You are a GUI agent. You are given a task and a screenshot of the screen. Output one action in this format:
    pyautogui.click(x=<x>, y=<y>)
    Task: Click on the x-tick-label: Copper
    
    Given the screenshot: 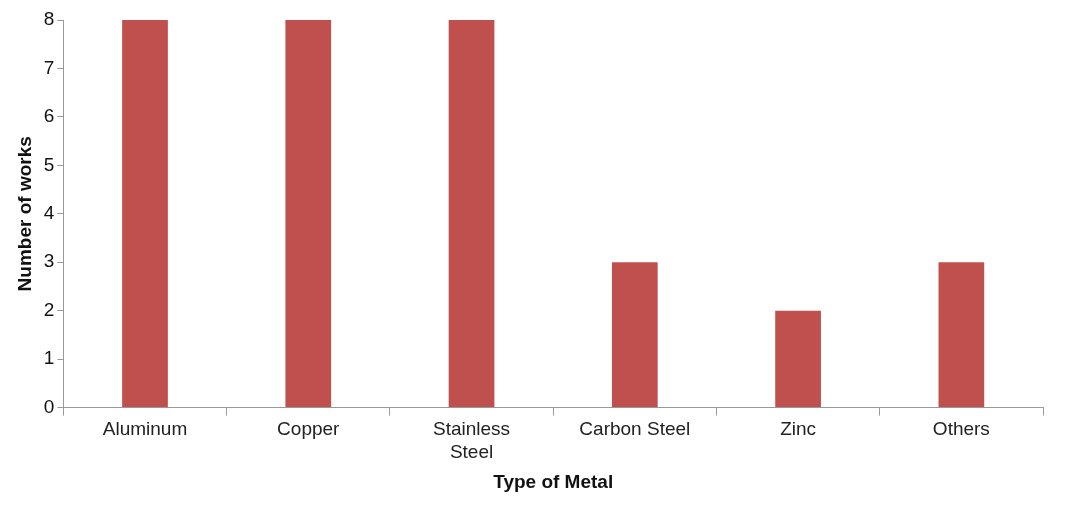 What is the action you would take?
    pyautogui.click(x=309, y=429)
    